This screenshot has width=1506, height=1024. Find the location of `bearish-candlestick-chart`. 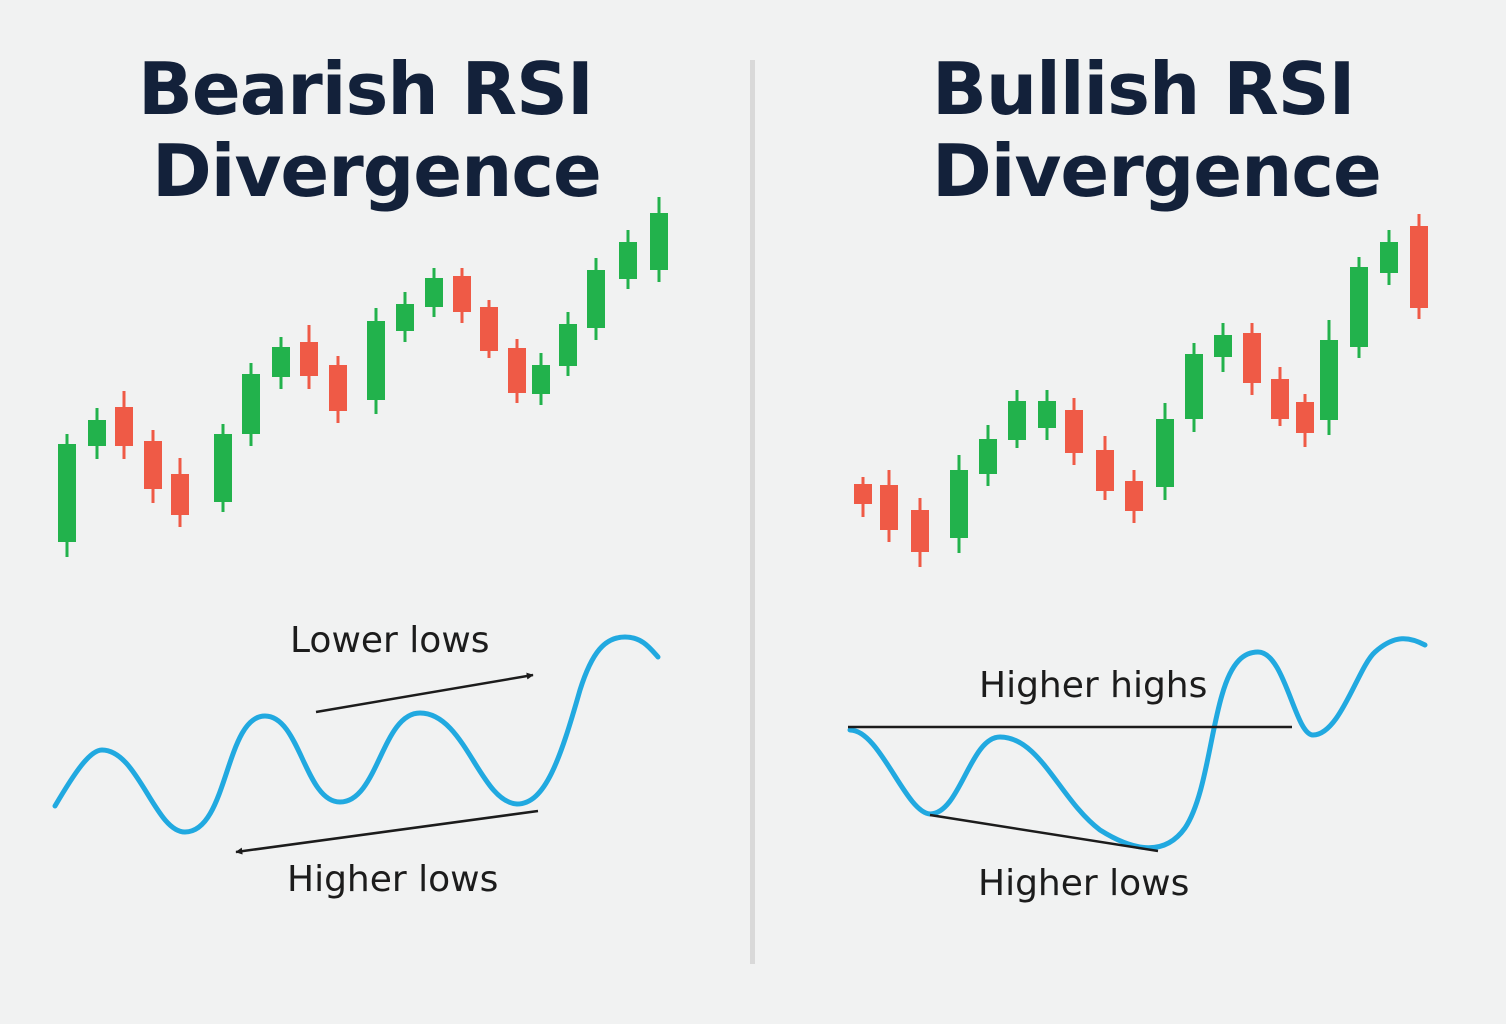

bearish-candlestick-chart is located at coordinates (363, 377).